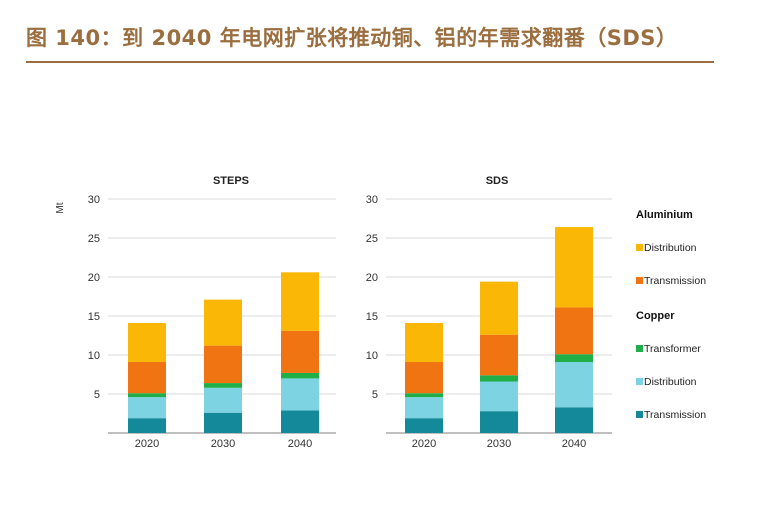 The width and height of the screenshot is (782, 528). Describe the element at coordinates (675, 415) in the screenshot. I see `legend-label-copper-transmission: Transmission` at that location.